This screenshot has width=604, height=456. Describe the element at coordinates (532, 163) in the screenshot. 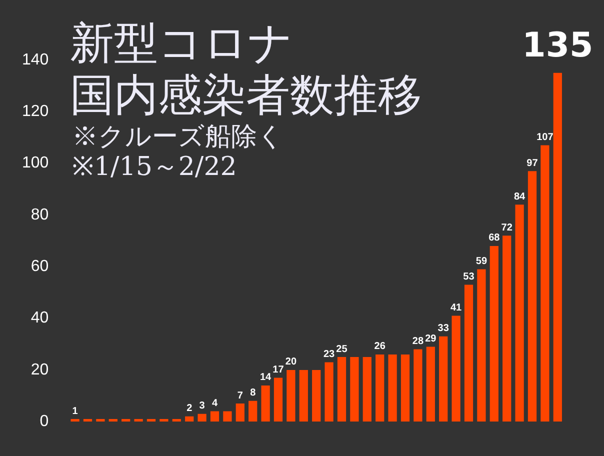

I see `data-label: 97` at that location.